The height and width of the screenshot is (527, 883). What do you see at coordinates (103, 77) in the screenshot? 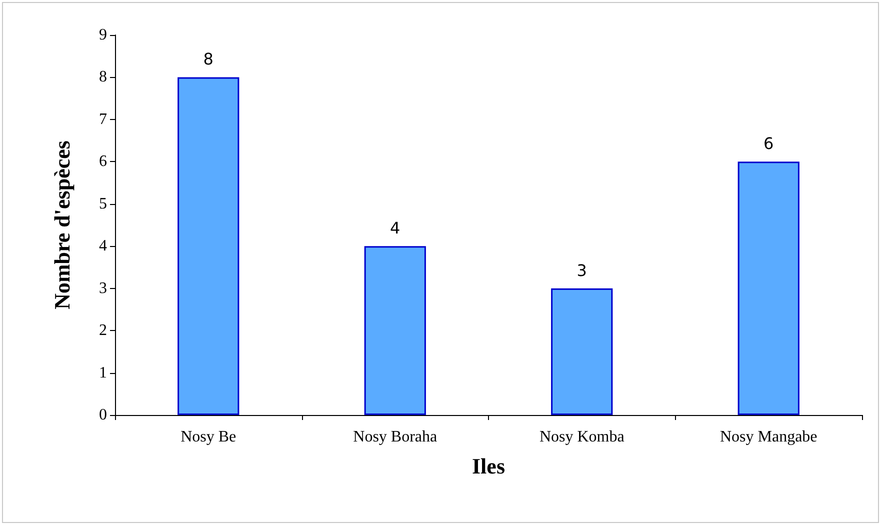
I see `y-tick-label: 8` at bounding box center [103, 77].